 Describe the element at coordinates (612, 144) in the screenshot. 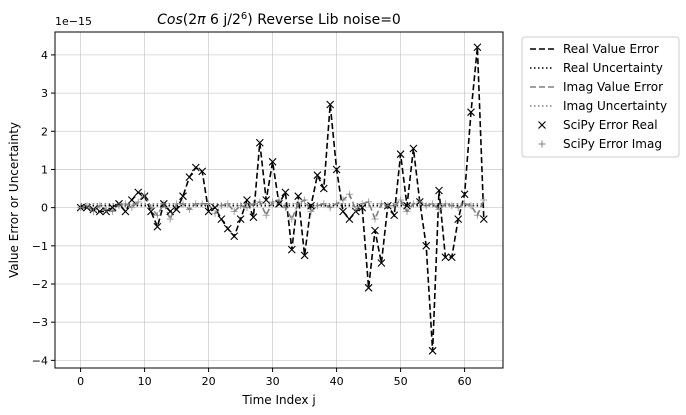

I see `legend-label: SciPy Error Imag` at that location.